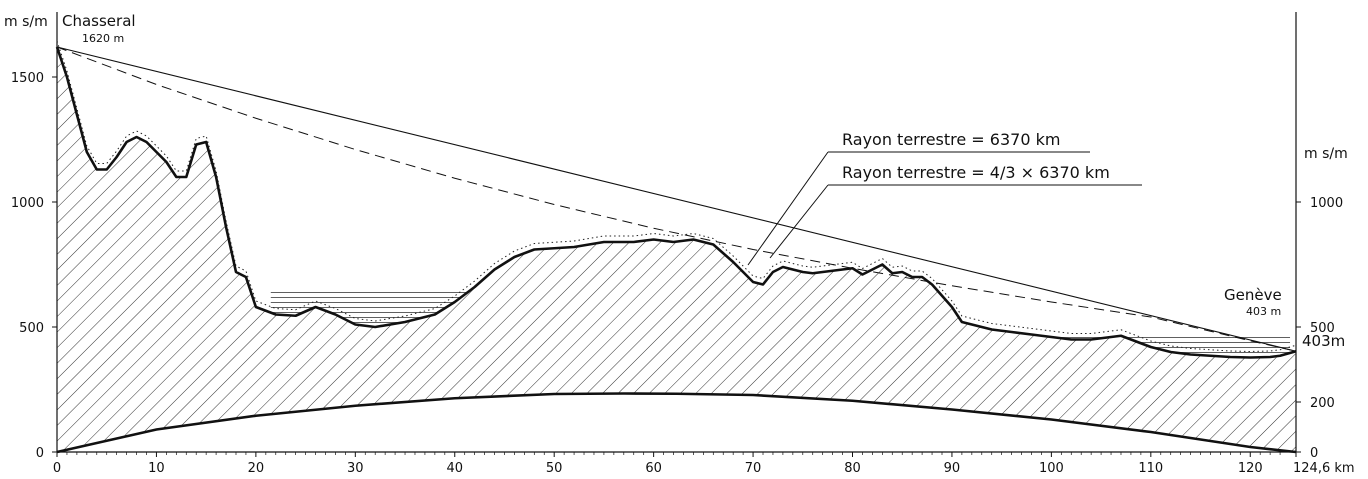  Describe the element at coordinates (57, 468) in the screenshot. I see `x-tick-label: 0` at that location.